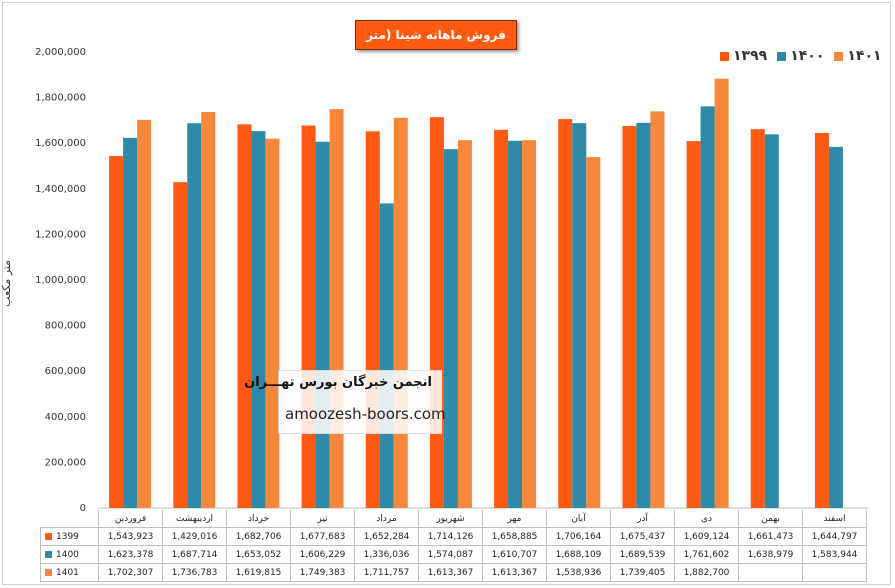 Image resolution: width=895 pixels, height=588 pixels. Describe the element at coordinates (322, 536) in the screenshot. I see `data-label: 1,677,683` at that location.